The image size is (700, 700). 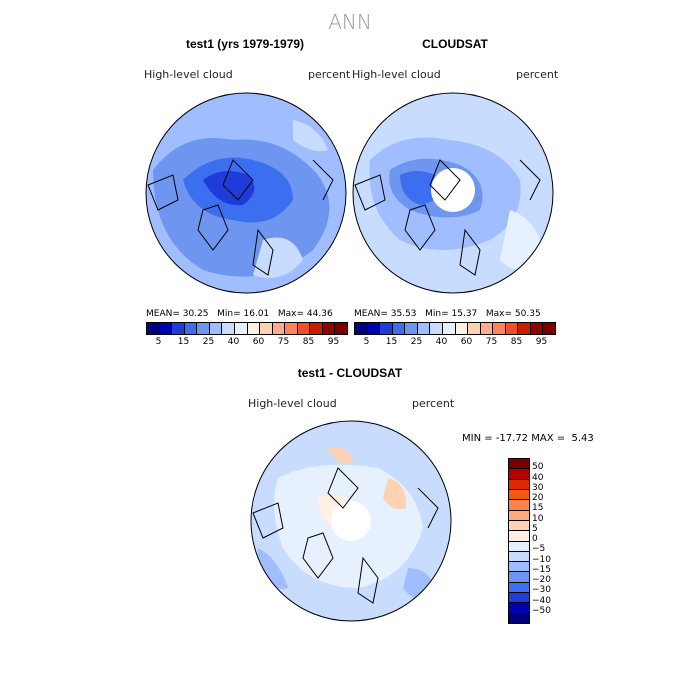 I want to click on panel1-variable-label: High-level cloud, so click(x=188, y=74).